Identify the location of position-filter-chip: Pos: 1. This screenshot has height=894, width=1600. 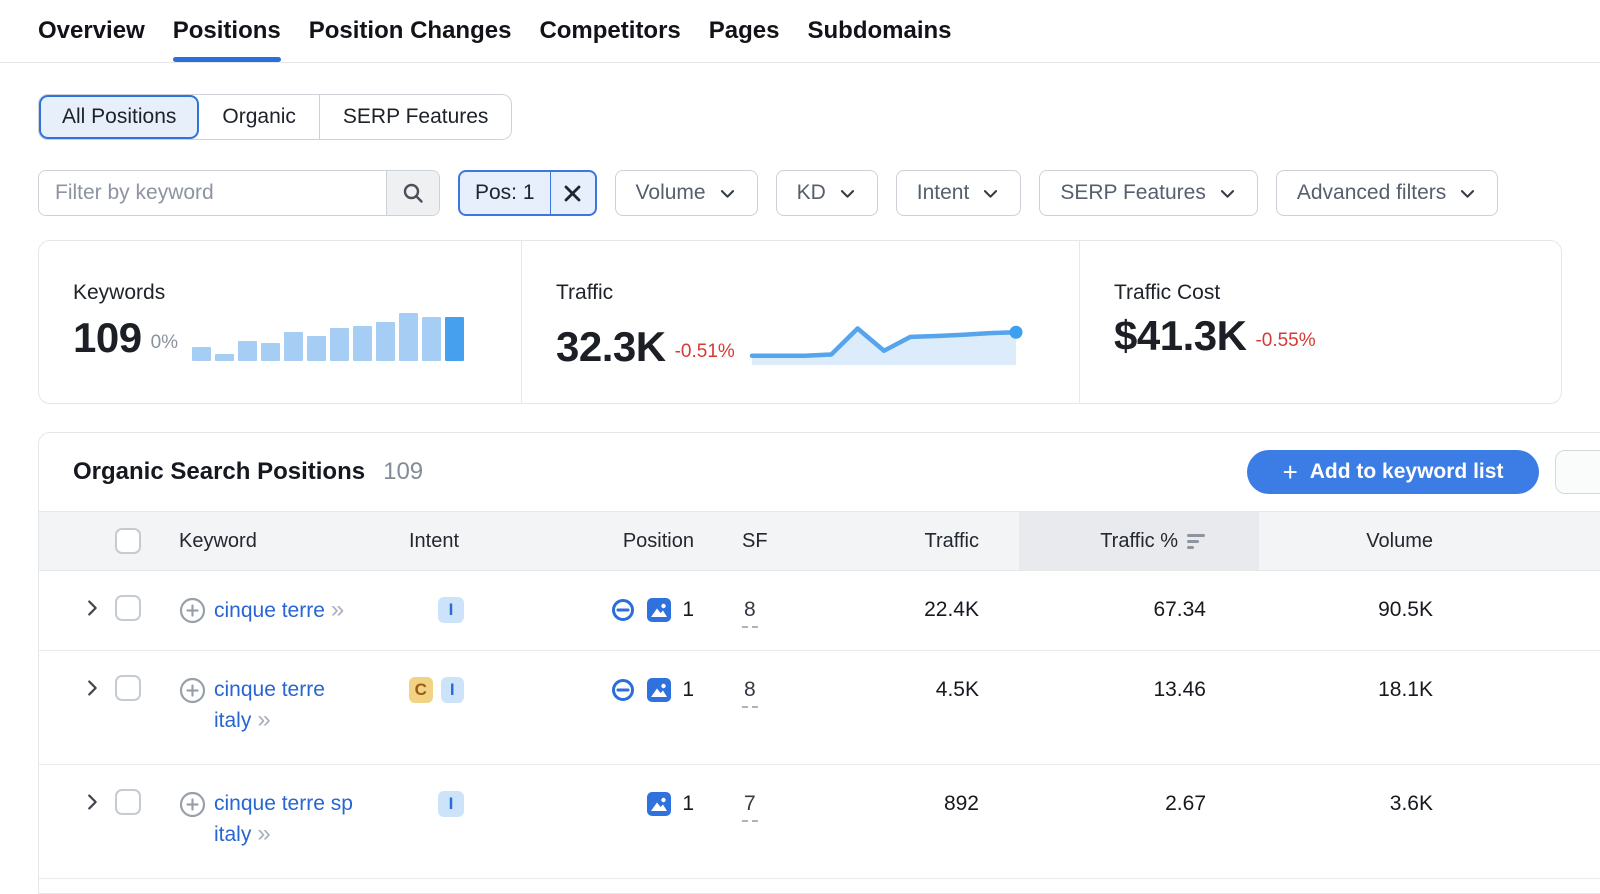
(527, 193).